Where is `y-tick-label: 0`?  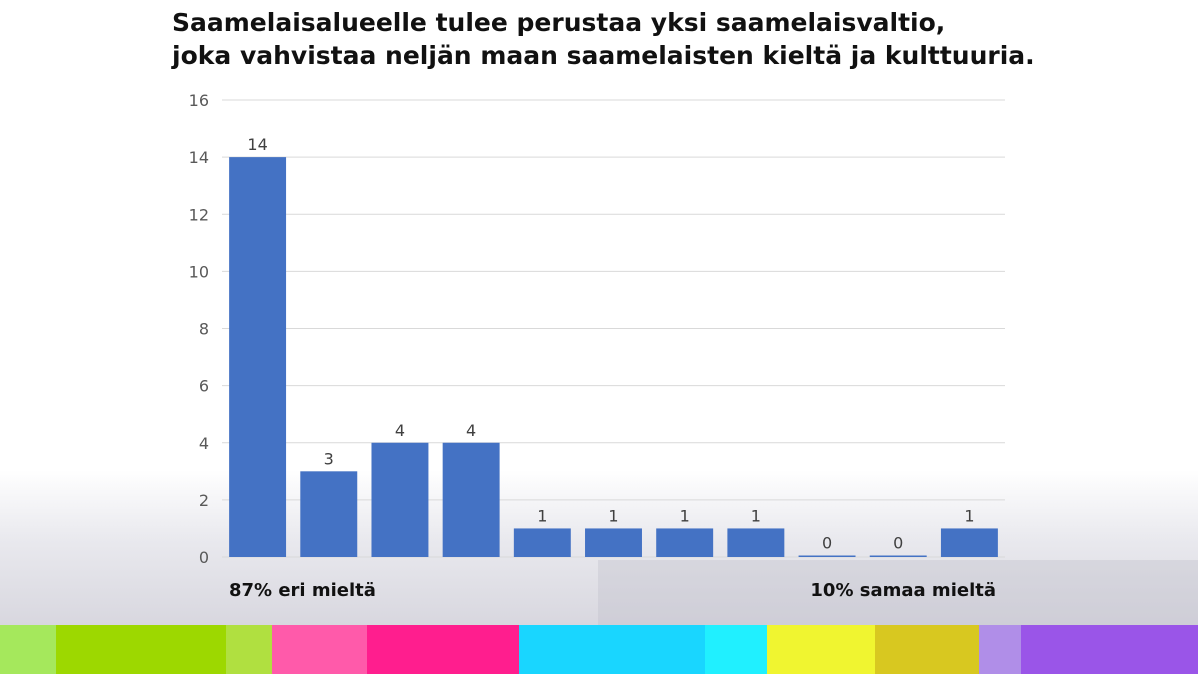
y-tick-label: 0 is located at coordinates (204, 557).